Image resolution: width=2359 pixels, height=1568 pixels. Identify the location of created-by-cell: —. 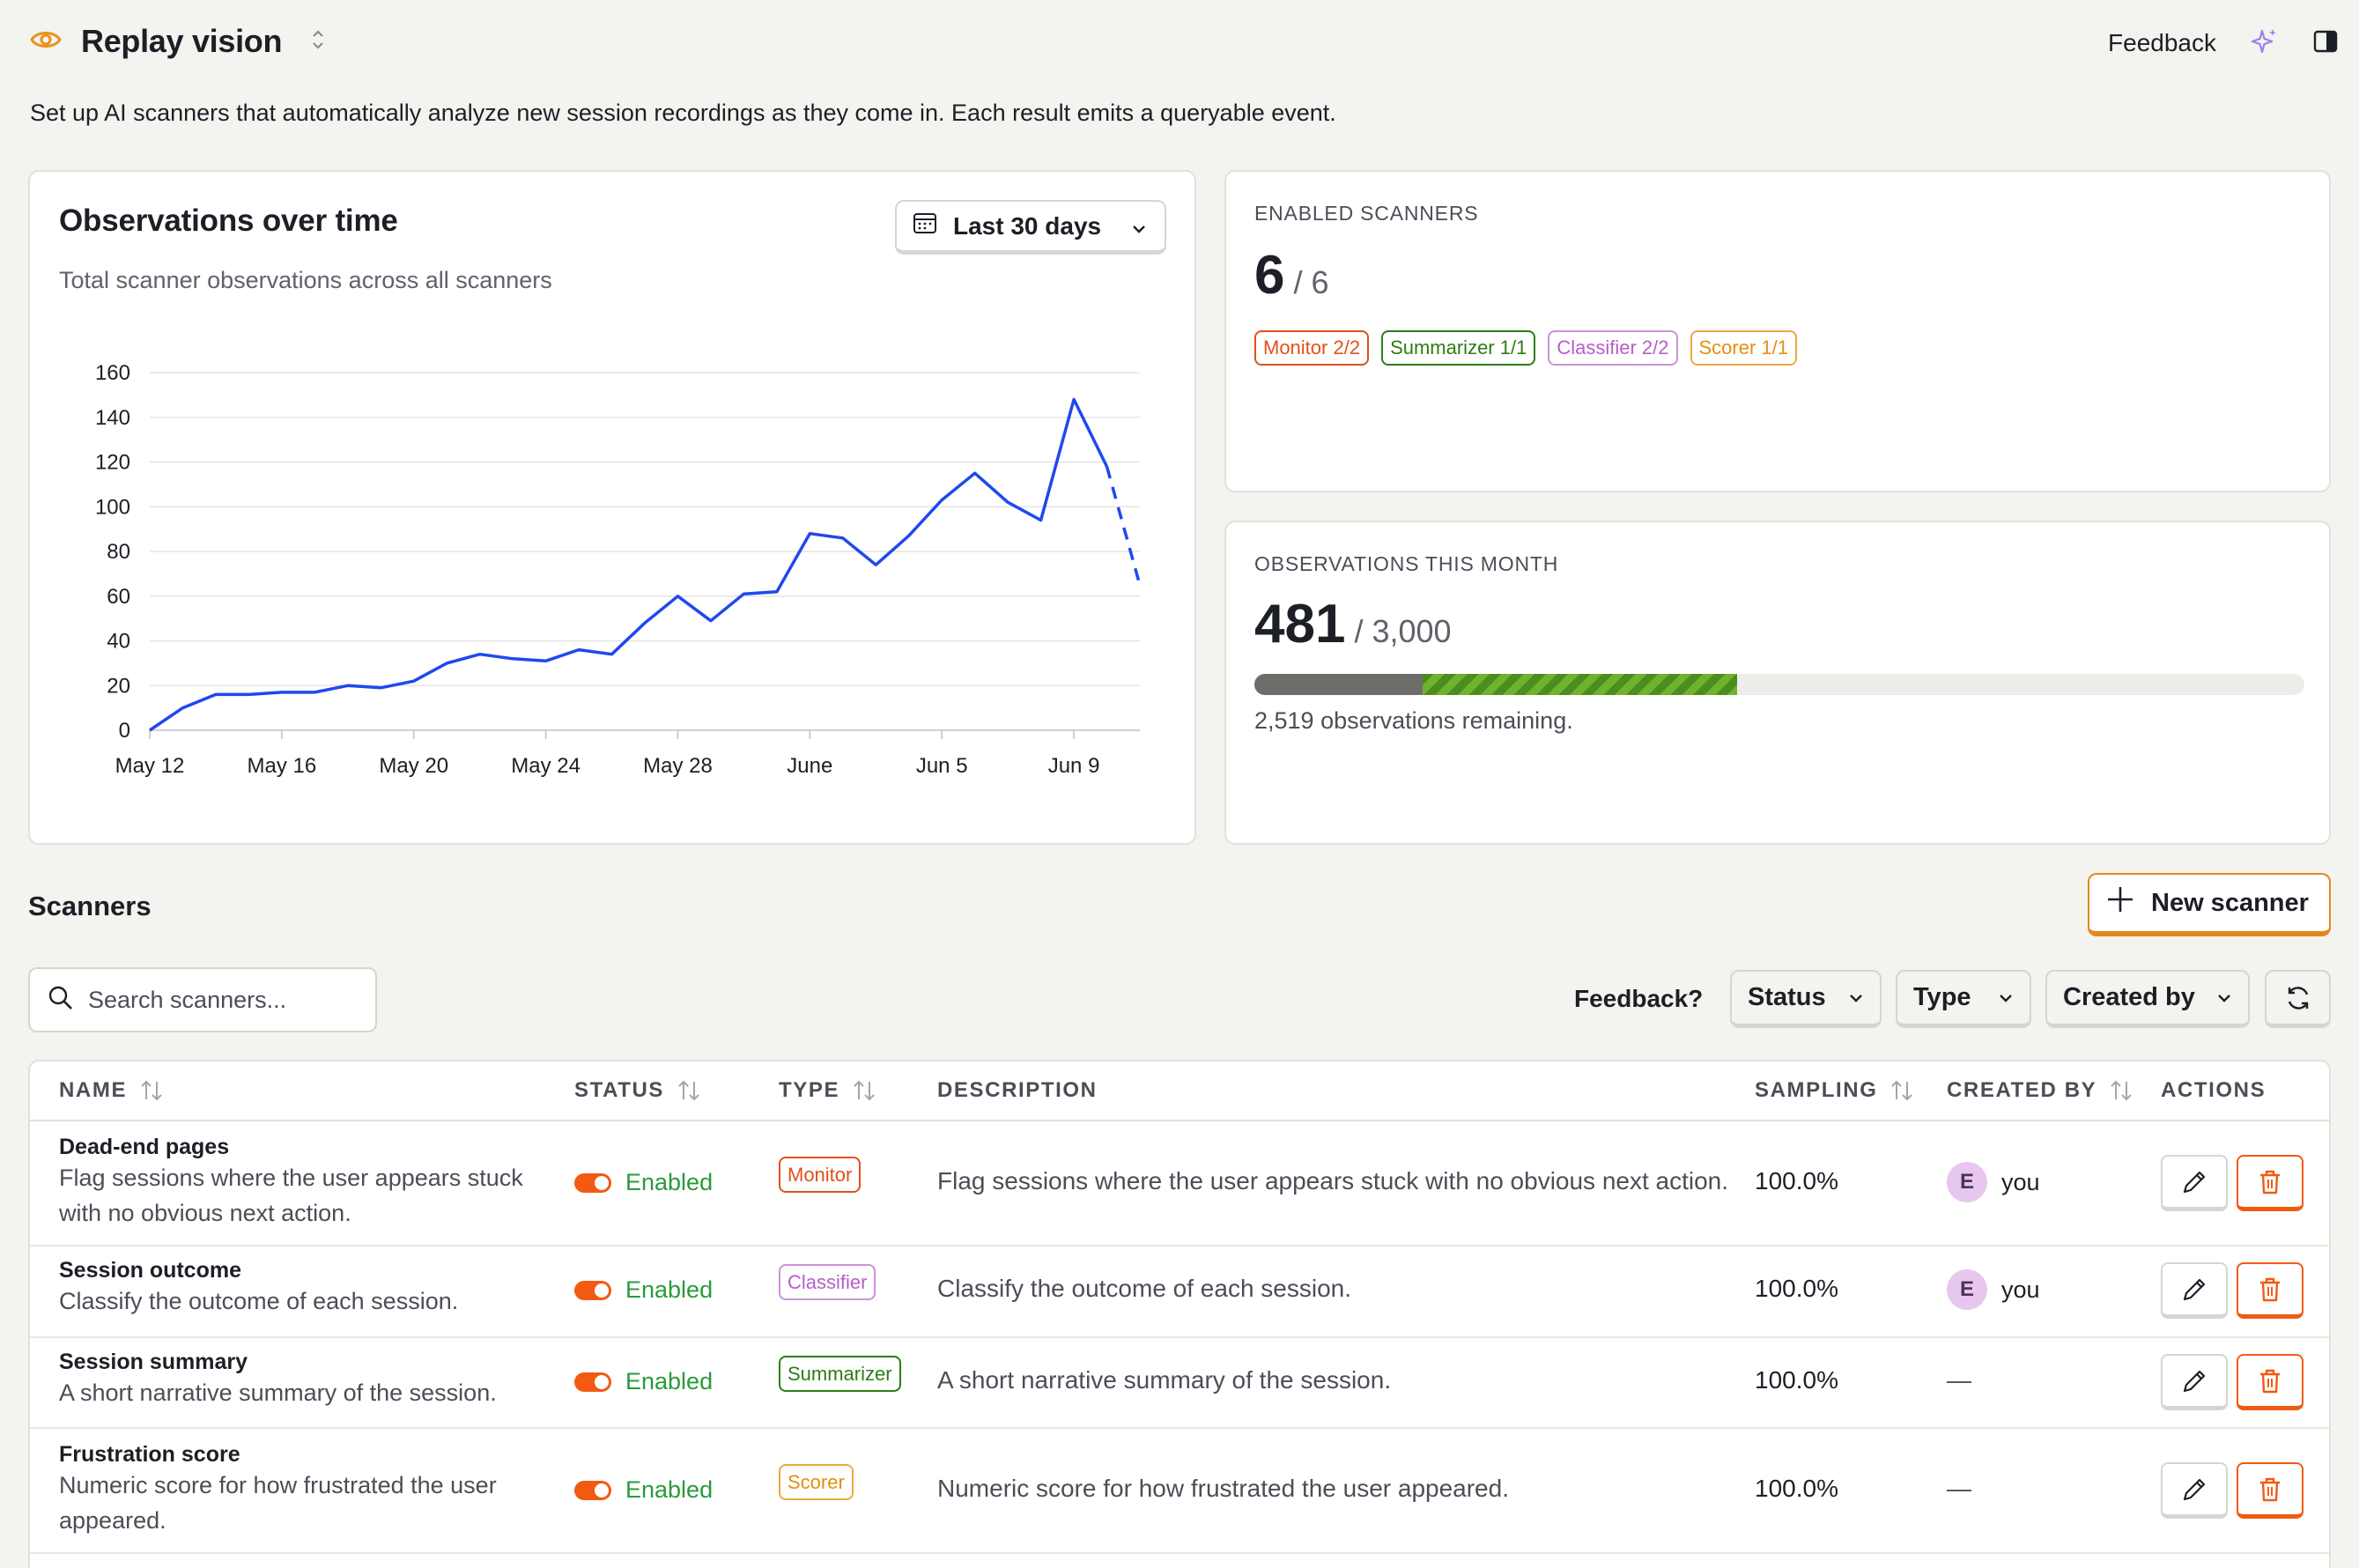
(1959, 1380).